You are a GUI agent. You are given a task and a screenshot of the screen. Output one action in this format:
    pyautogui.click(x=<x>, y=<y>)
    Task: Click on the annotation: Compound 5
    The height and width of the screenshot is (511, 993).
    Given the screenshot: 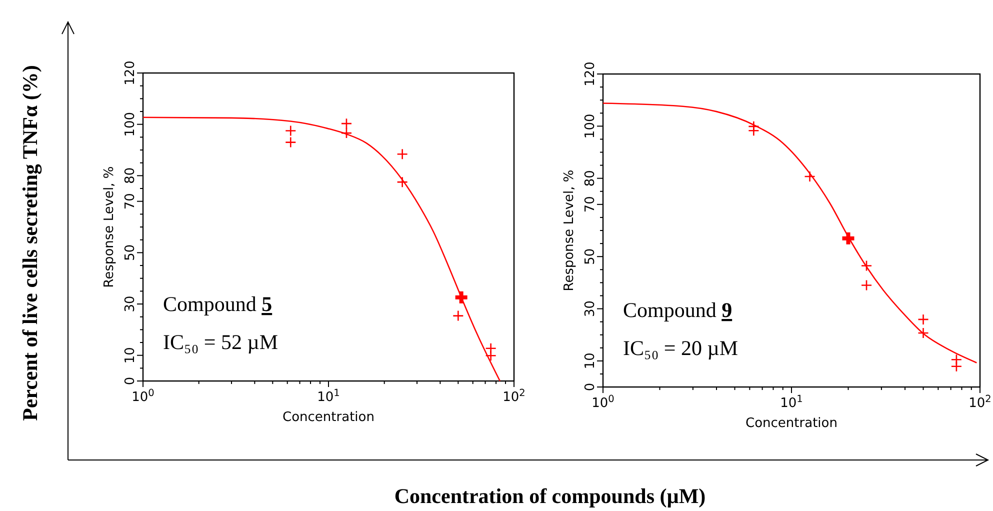 What is the action you would take?
    pyautogui.click(x=217, y=304)
    